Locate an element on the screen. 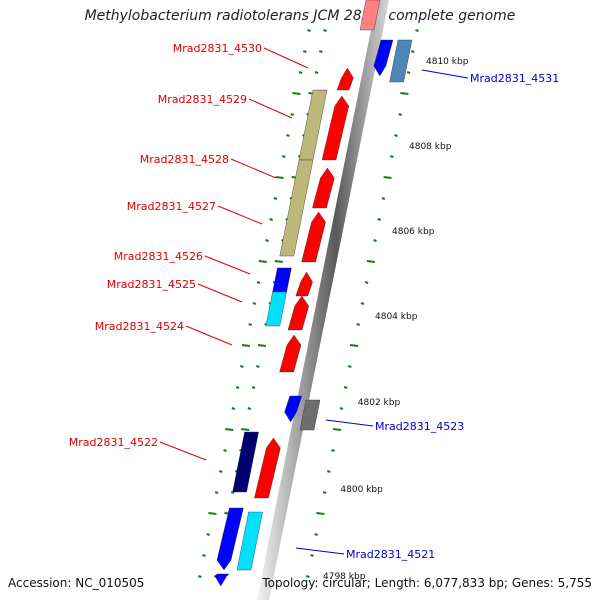 This screenshot has width=600, height=600. gene-4528-arrow is located at coordinates (323, 188).